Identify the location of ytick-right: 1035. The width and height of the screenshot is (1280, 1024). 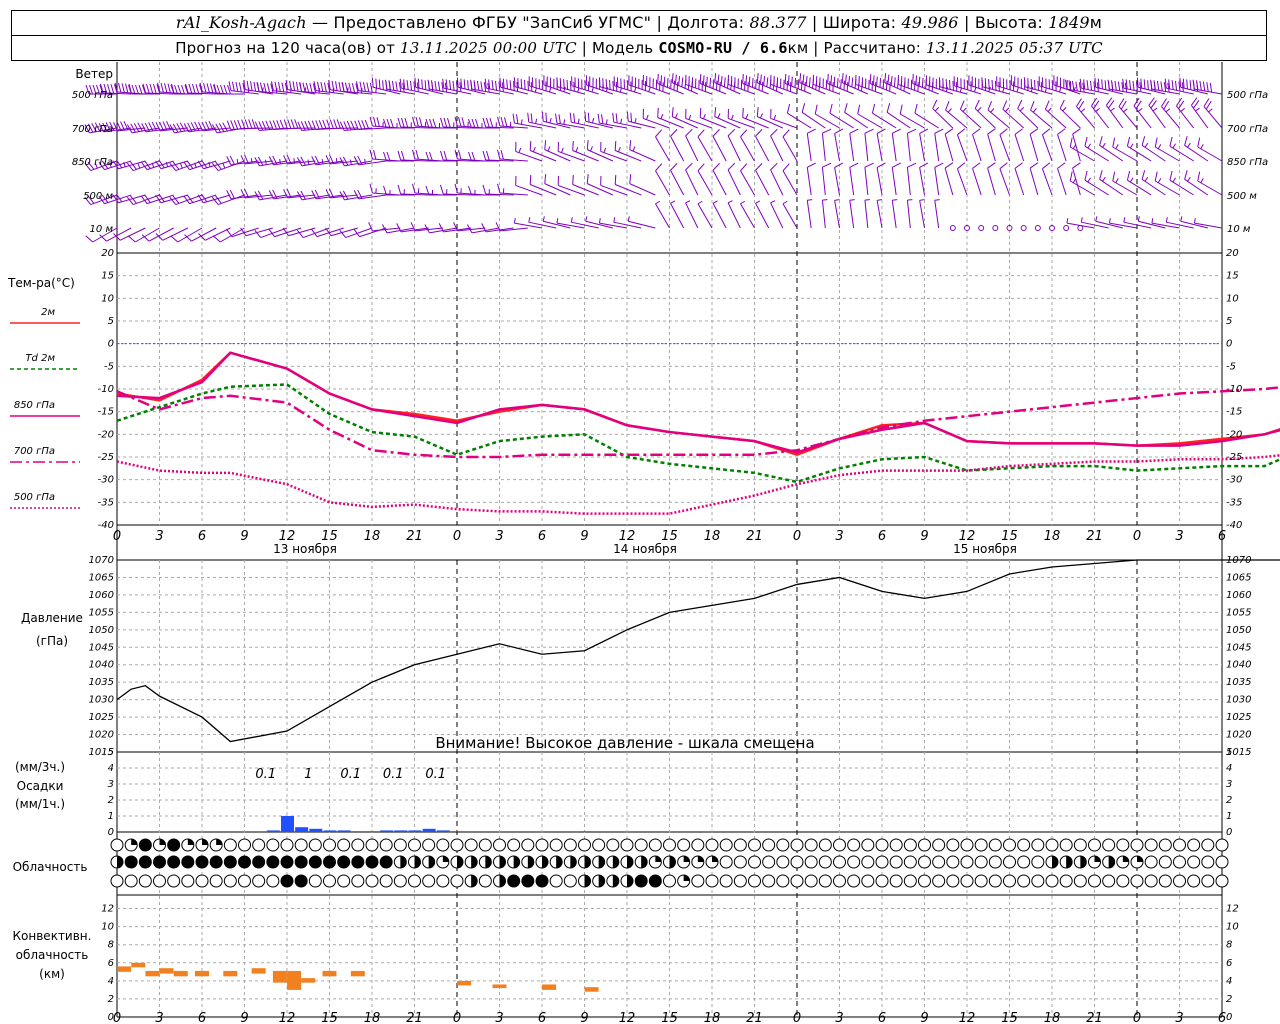
(1238, 682).